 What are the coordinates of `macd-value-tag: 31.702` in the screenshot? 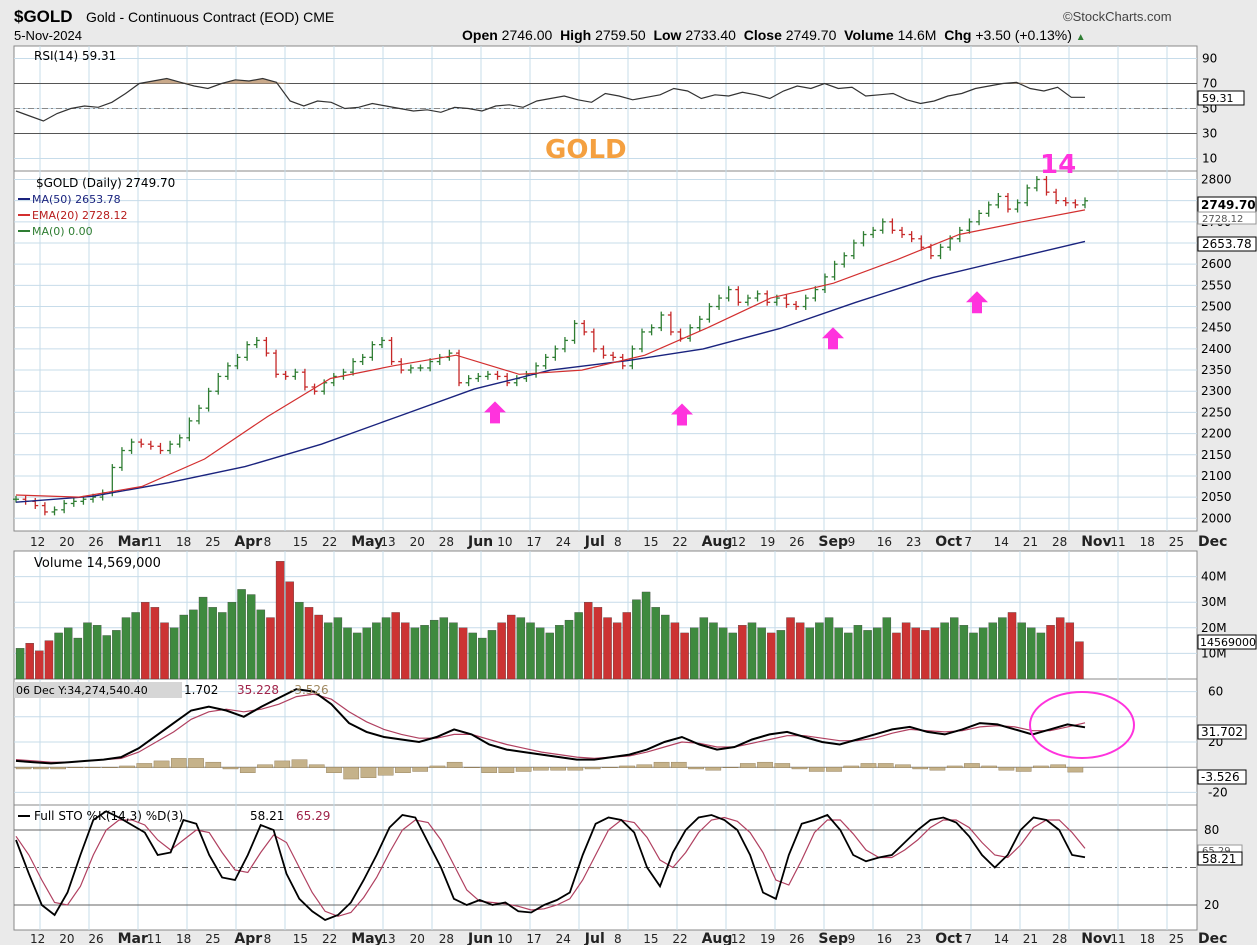 It's located at (1222, 732).